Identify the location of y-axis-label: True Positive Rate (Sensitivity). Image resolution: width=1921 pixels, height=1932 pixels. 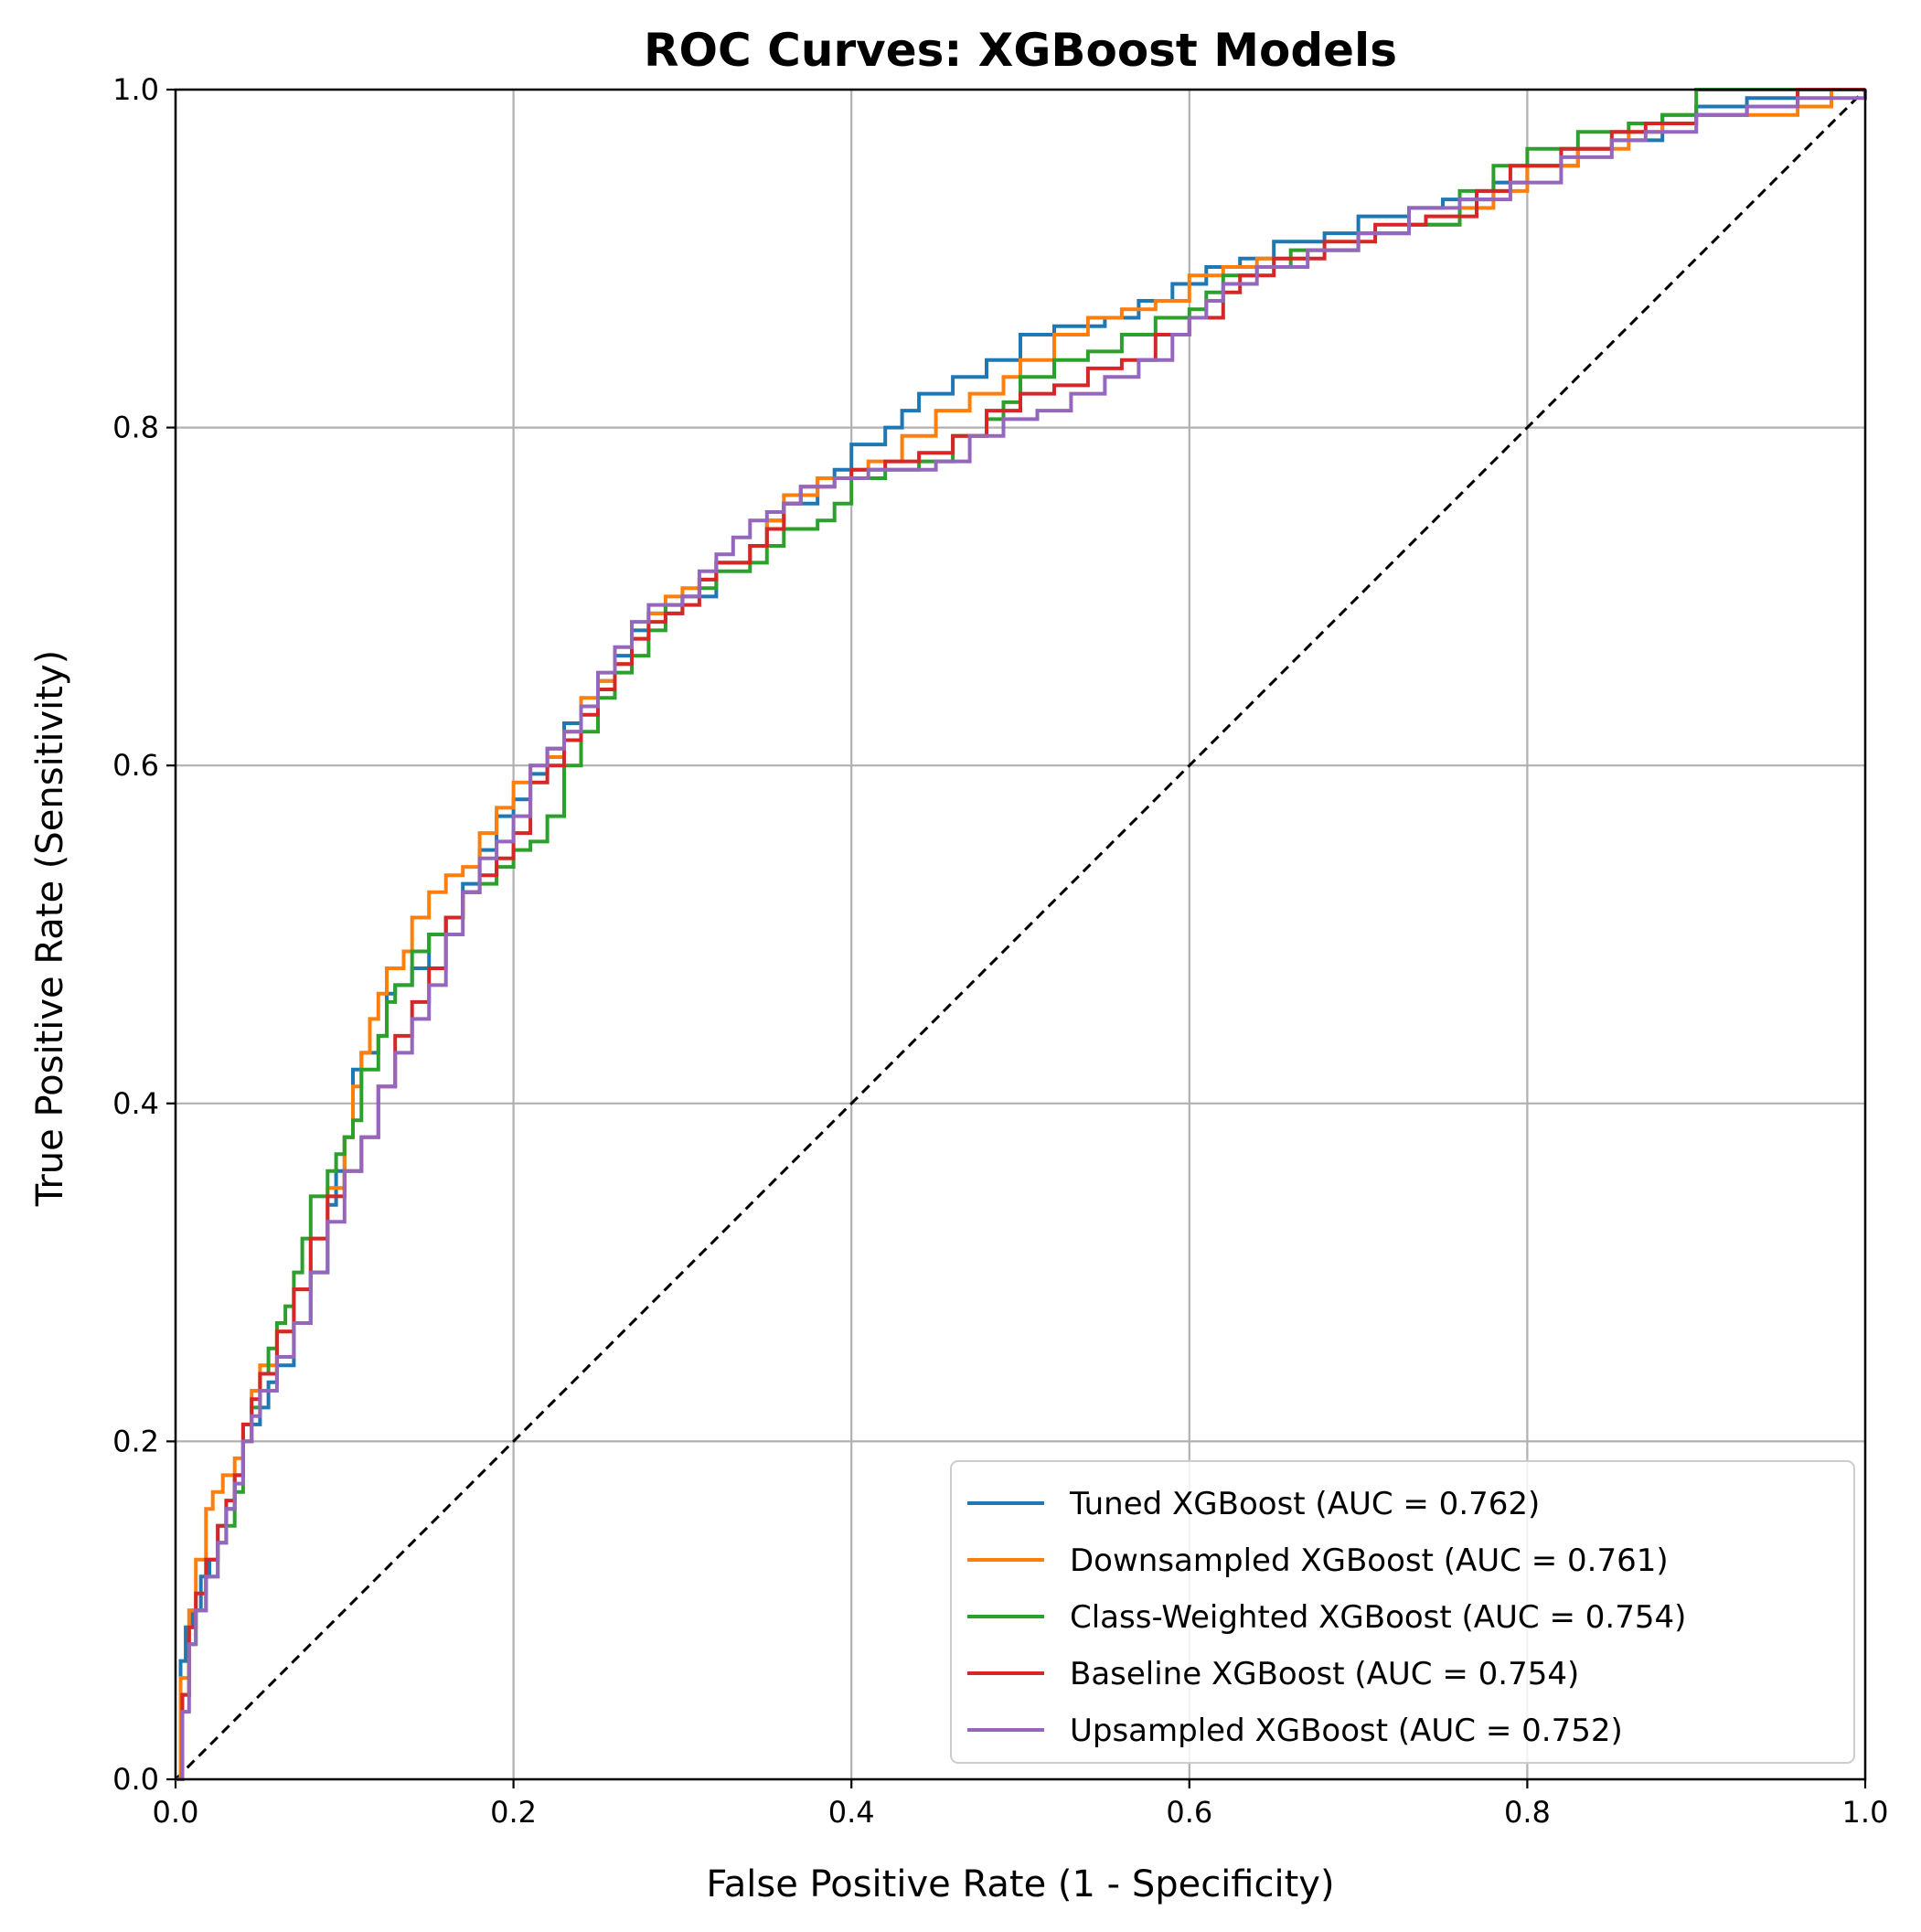
(50, 928).